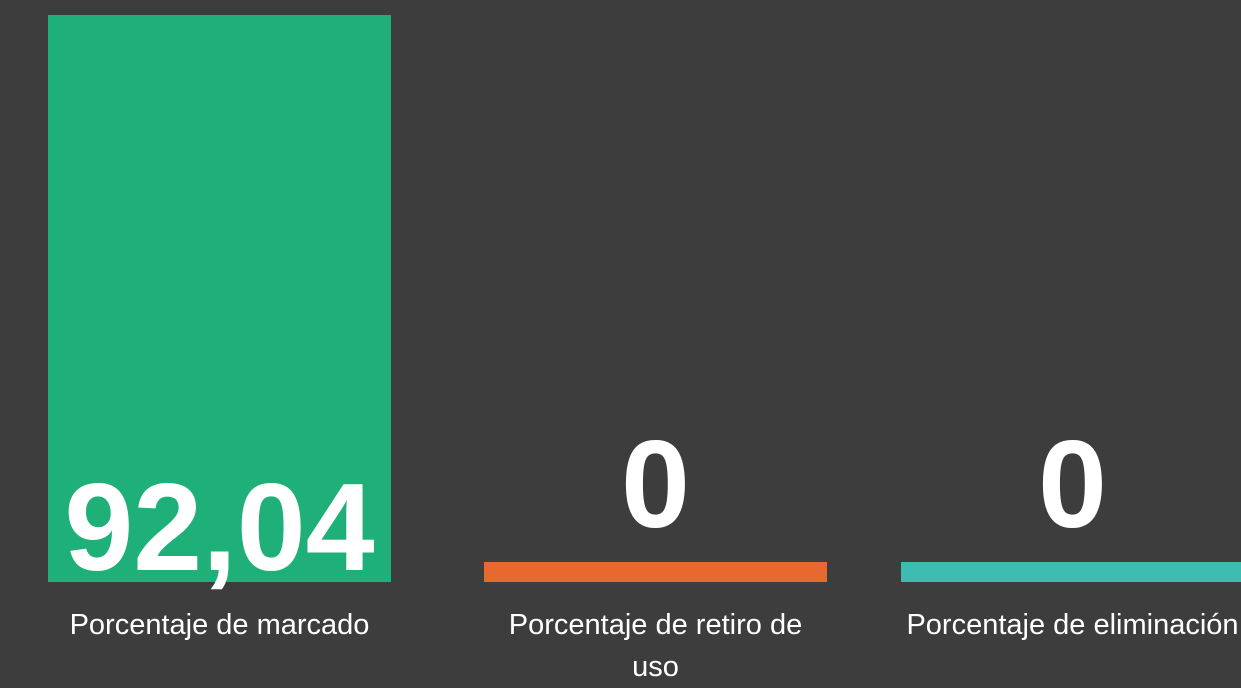 This screenshot has height=688, width=1241. What do you see at coordinates (219, 528) in the screenshot?
I see `value-label: 92,04` at bounding box center [219, 528].